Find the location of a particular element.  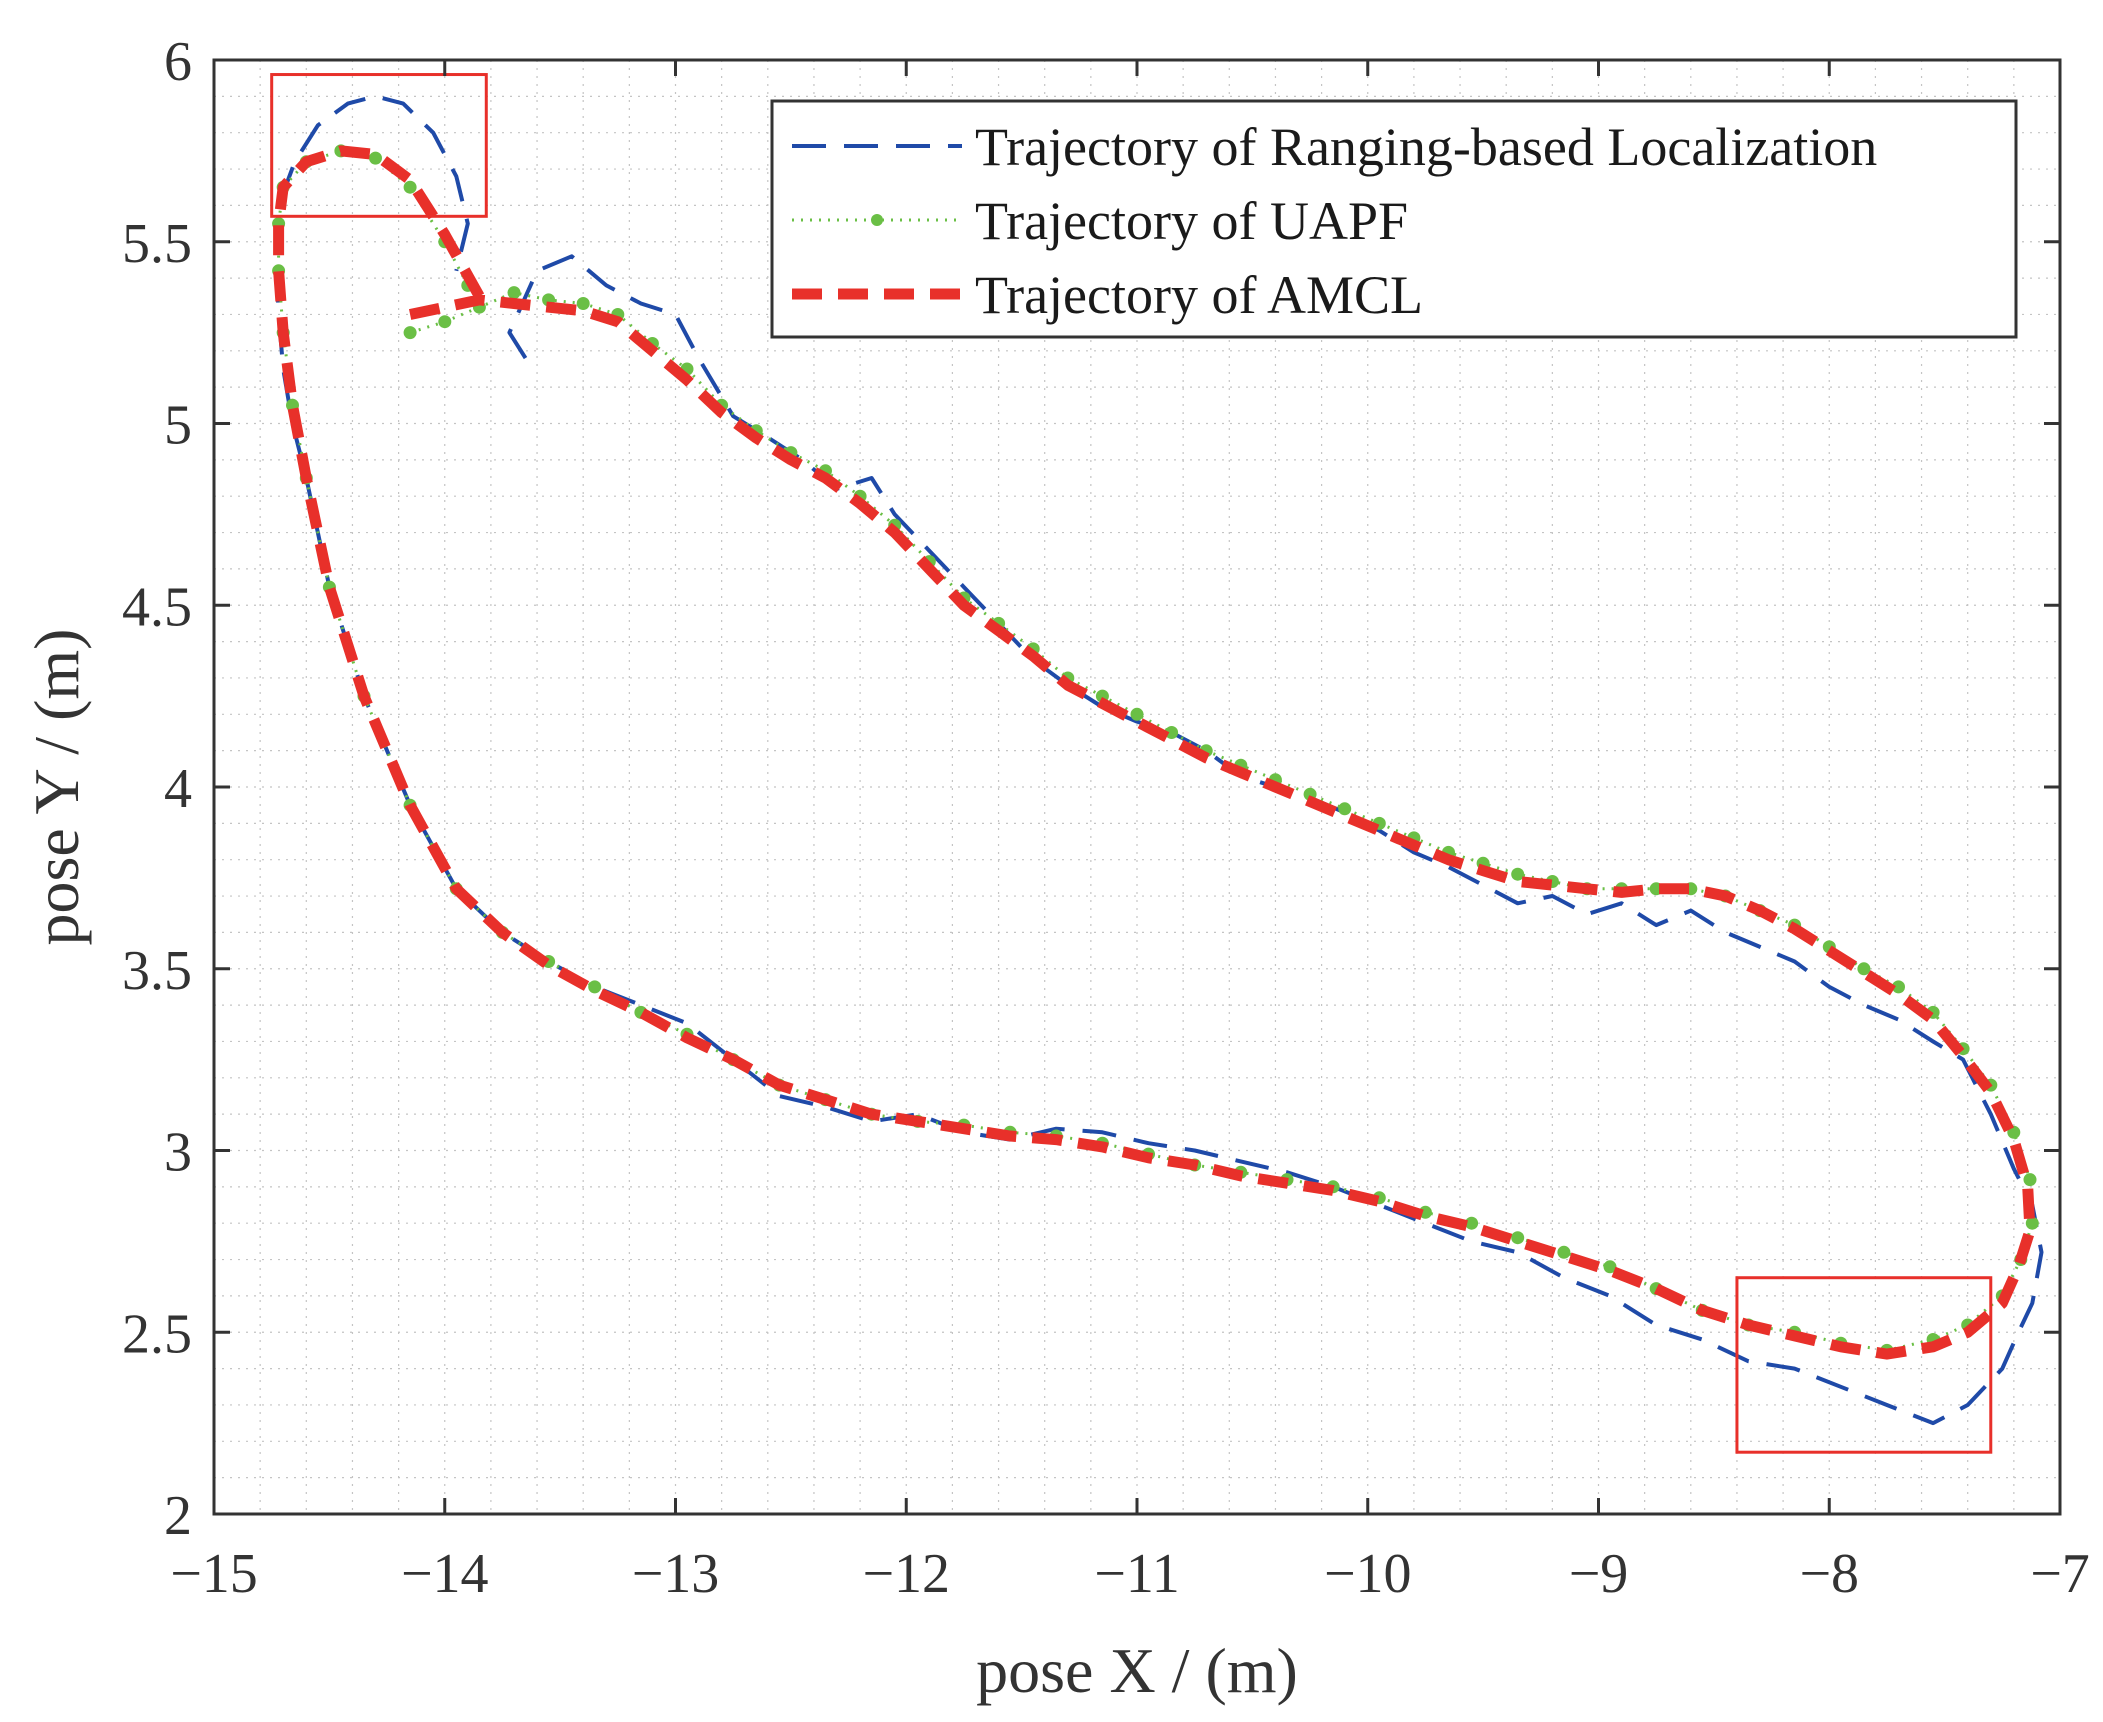

x-tick-label: −10 is located at coordinates (1368, 1574).